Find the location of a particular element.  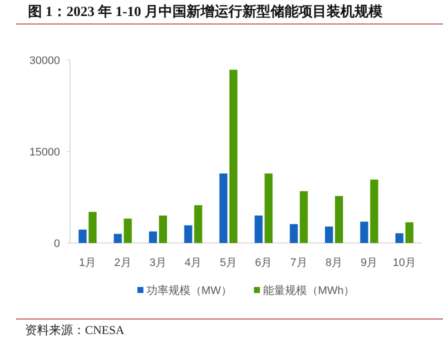

y-tick-label: 15000 is located at coordinates (44, 152).